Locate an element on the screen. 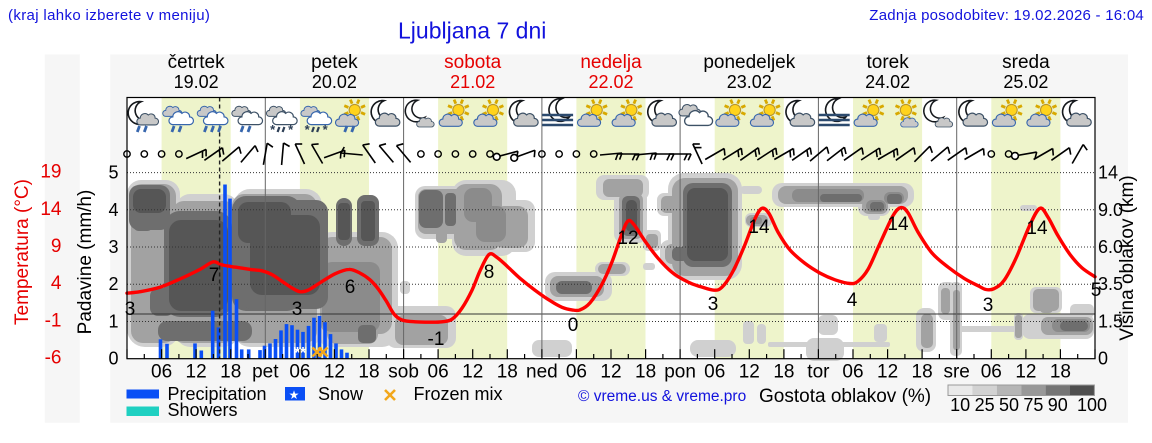  svg-text: Padavine (mm/h) is located at coordinates (85, 262).